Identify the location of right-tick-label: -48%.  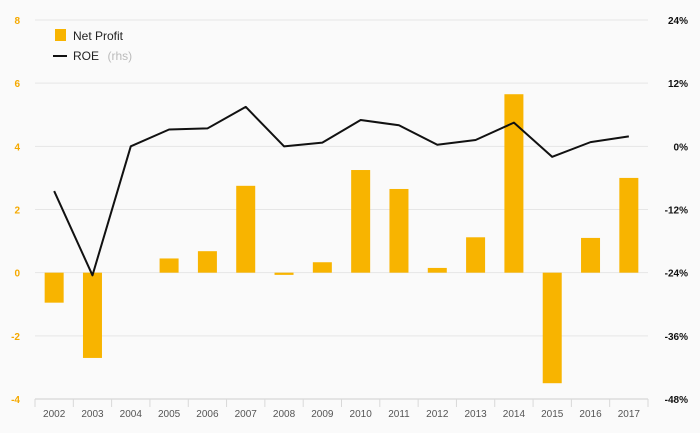
(676, 400).